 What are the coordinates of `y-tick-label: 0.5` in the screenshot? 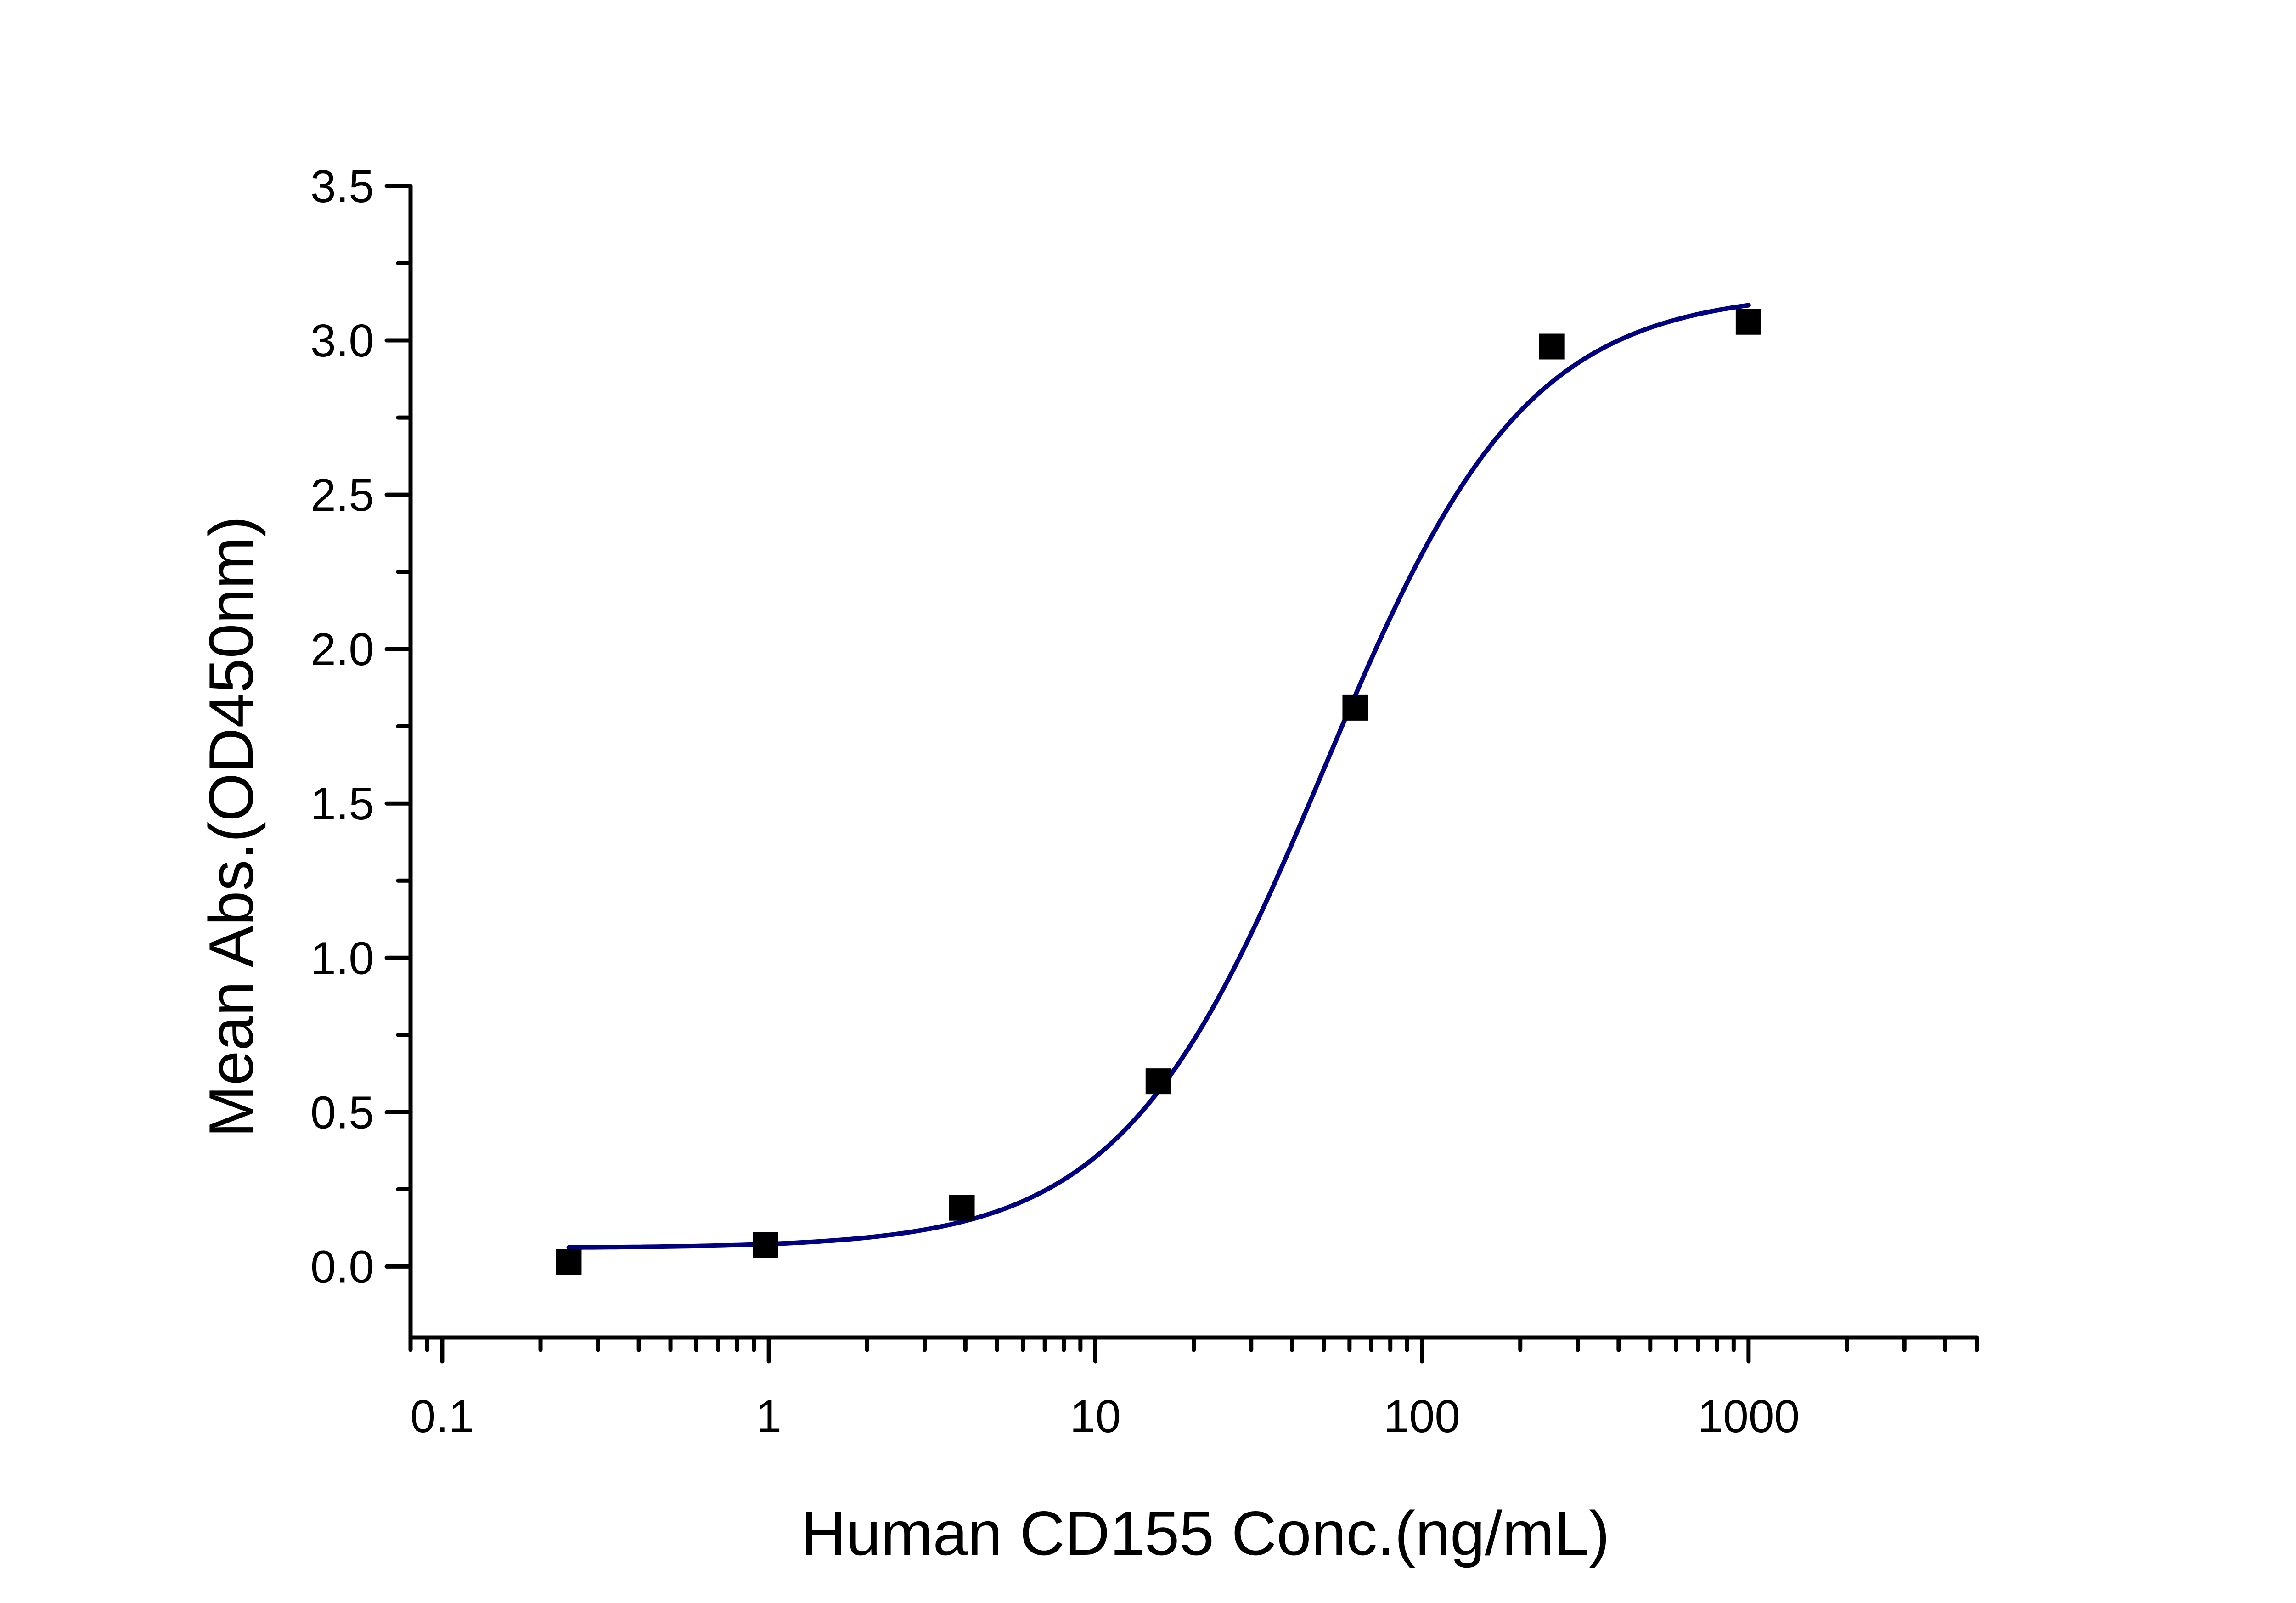 It's located at (342, 1112).